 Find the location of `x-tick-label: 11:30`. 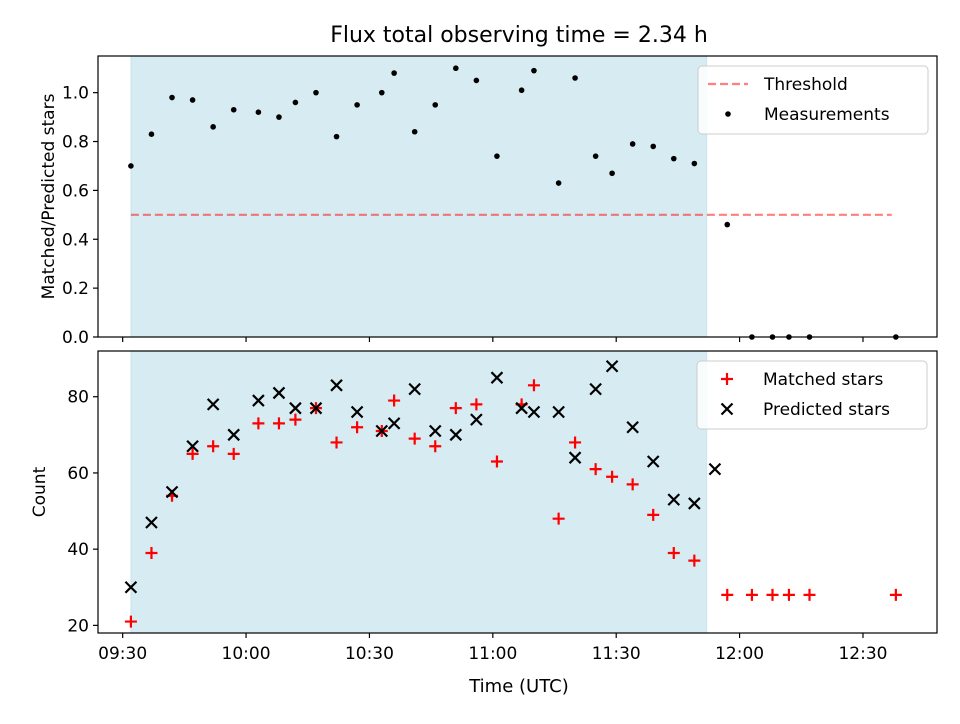

x-tick-label: 11:30 is located at coordinates (616, 654).